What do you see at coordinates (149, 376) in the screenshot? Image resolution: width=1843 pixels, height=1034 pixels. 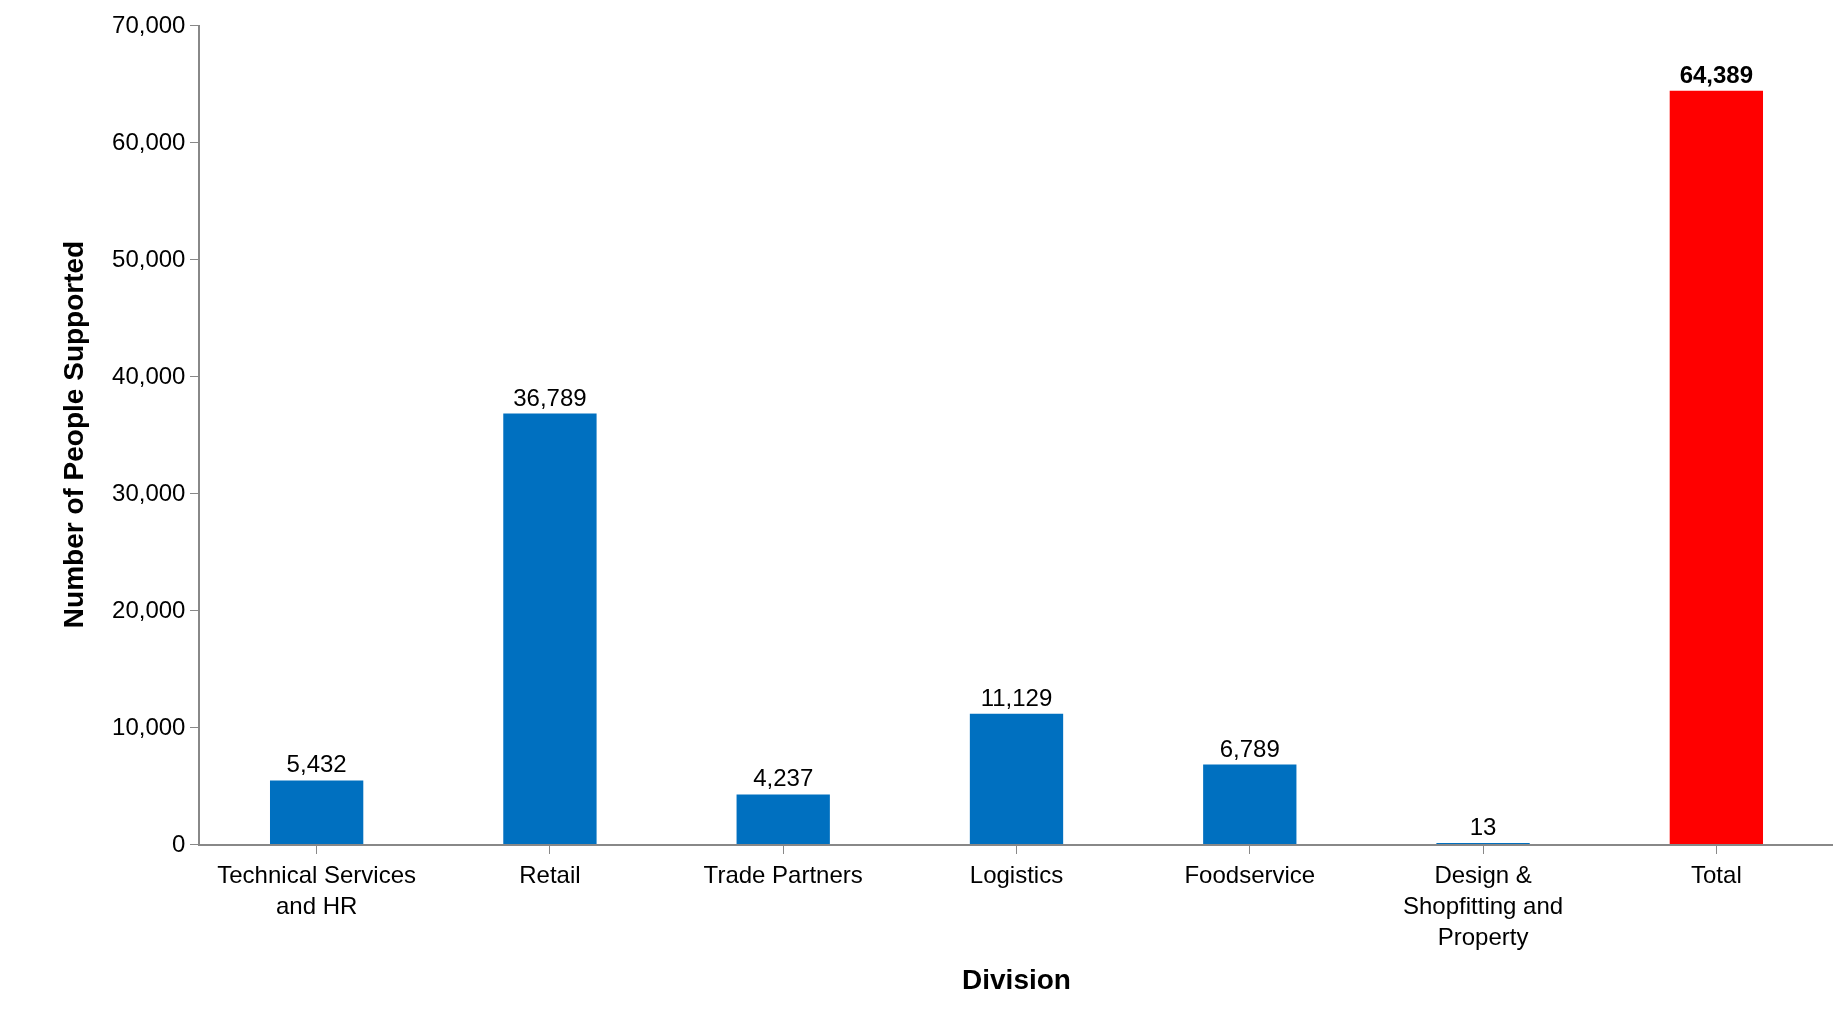 I see `y-tick-label: 40,000` at bounding box center [149, 376].